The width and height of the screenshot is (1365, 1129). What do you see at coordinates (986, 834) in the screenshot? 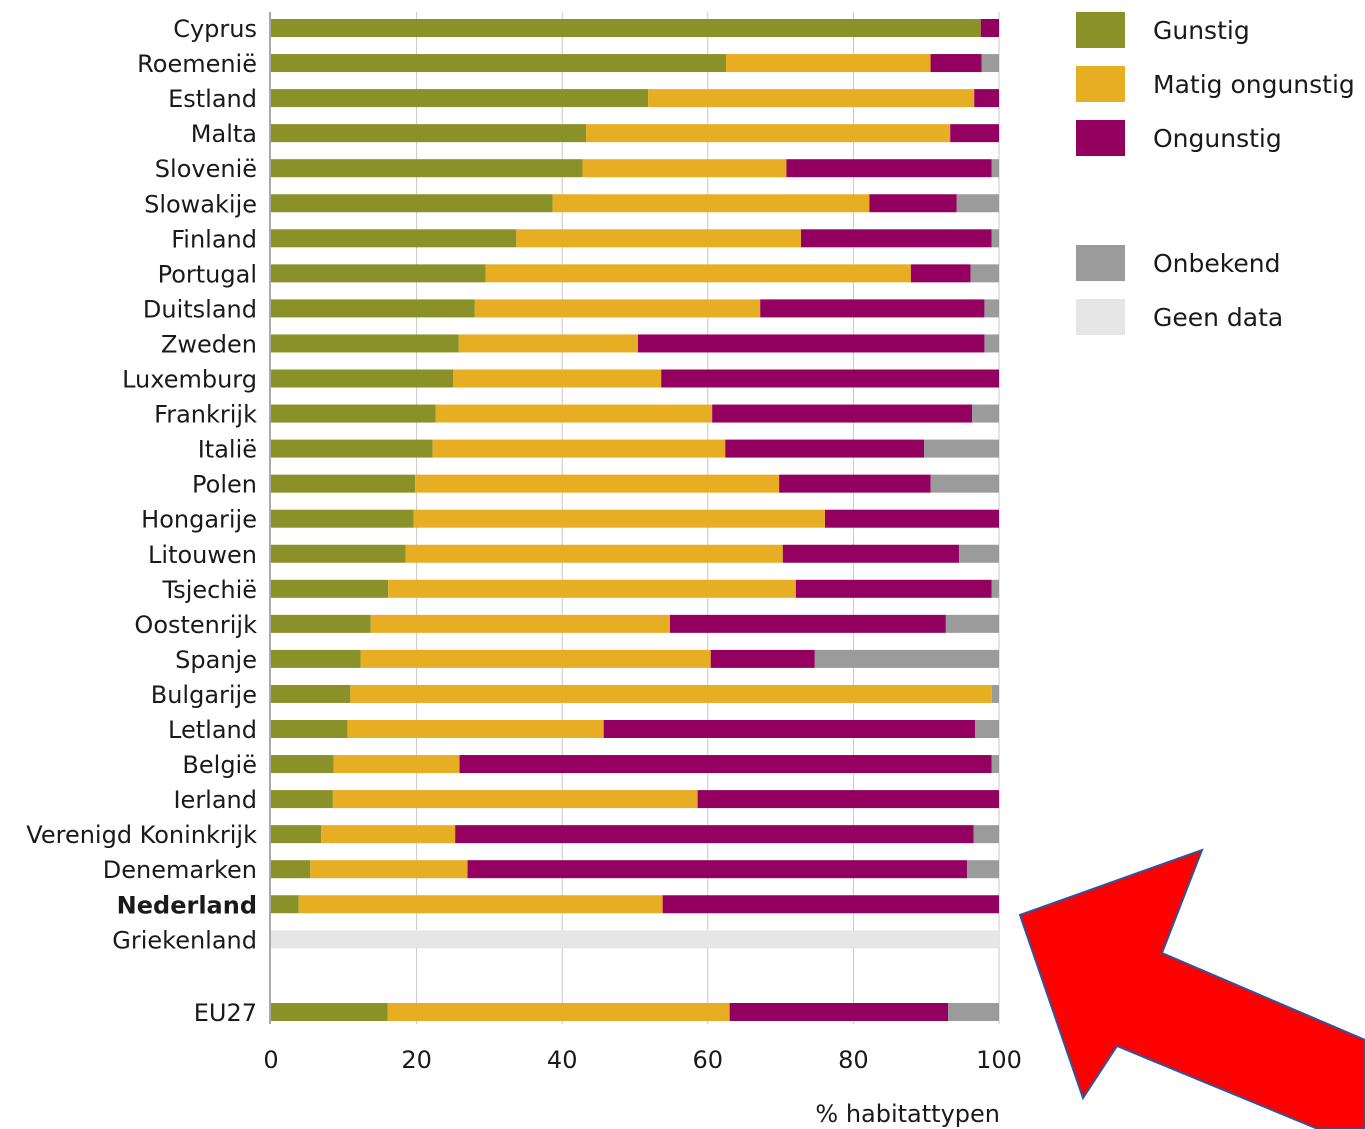
I see `bar-verenigd-koninkrijk-onbekend` at bounding box center [986, 834].